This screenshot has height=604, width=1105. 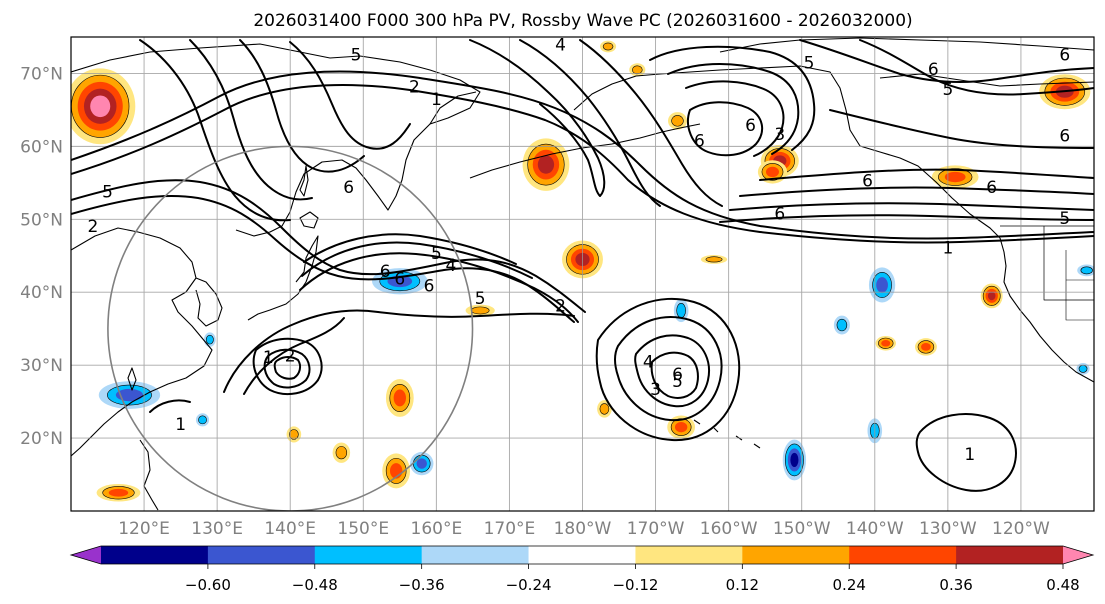 I want to click on lon-tick-label: 140°W, so click(x=875, y=529).